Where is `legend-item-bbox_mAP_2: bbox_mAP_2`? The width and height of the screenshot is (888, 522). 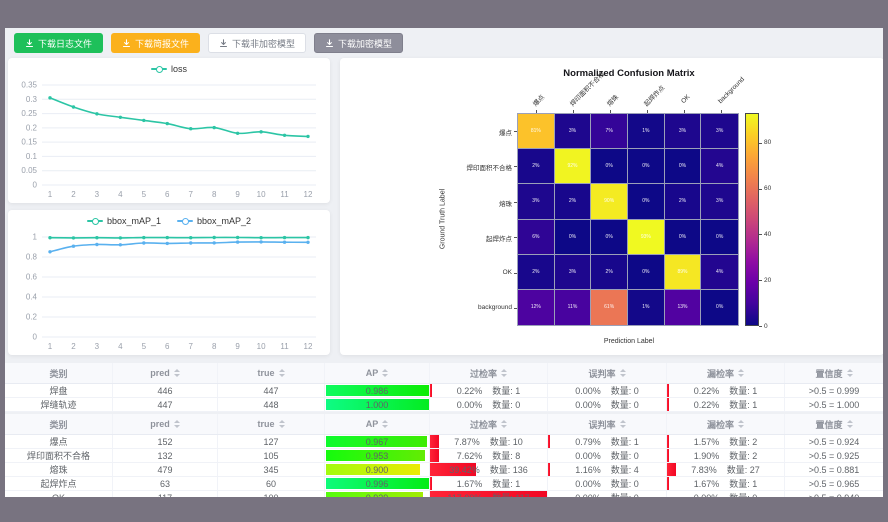 legend-item-bbox_mAP_2: bbox_mAP_2 is located at coordinates (214, 221).